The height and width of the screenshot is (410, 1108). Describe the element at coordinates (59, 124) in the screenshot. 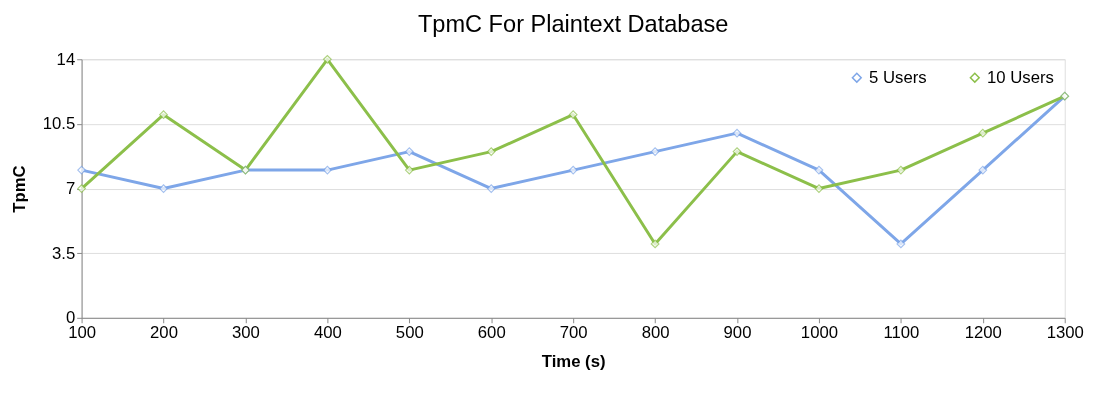

I see `y-tick-label: 10.5` at that location.